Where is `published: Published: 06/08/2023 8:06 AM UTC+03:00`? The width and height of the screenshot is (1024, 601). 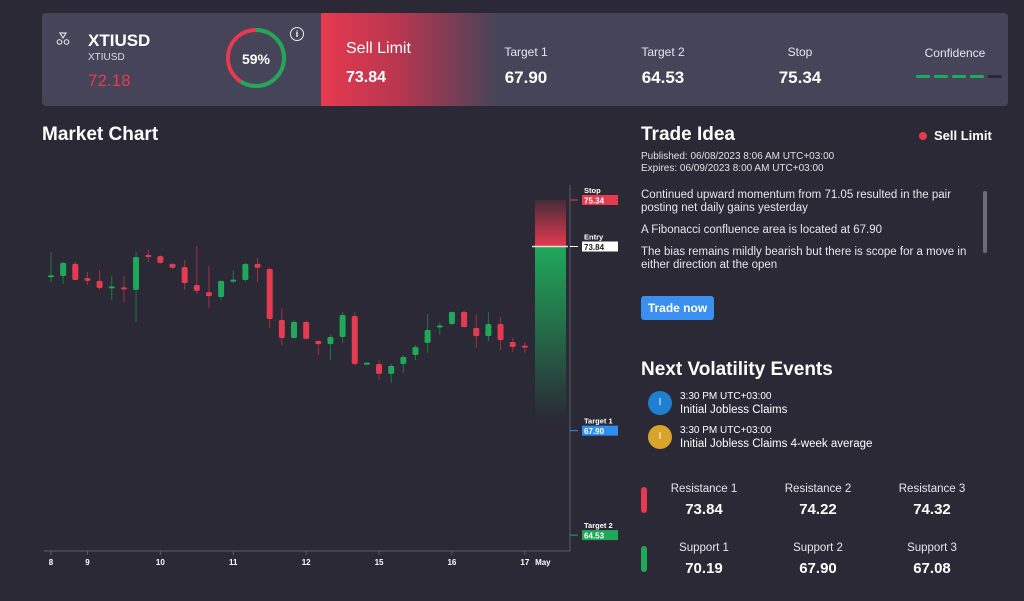 published: Published: 06/08/2023 8:06 AM UTC+03:00 is located at coordinates (738, 156).